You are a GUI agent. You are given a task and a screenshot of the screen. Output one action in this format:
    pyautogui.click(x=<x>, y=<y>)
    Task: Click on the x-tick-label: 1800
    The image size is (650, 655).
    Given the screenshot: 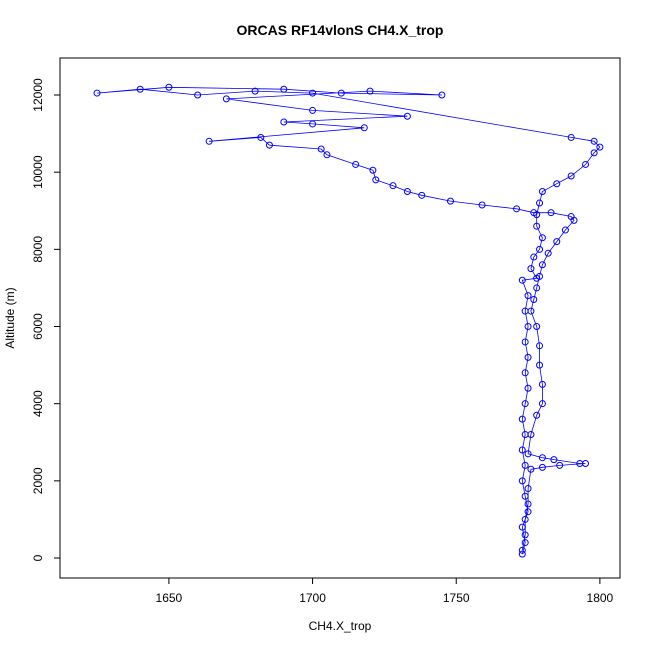 What is the action you would take?
    pyautogui.click(x=600, y=598)
    